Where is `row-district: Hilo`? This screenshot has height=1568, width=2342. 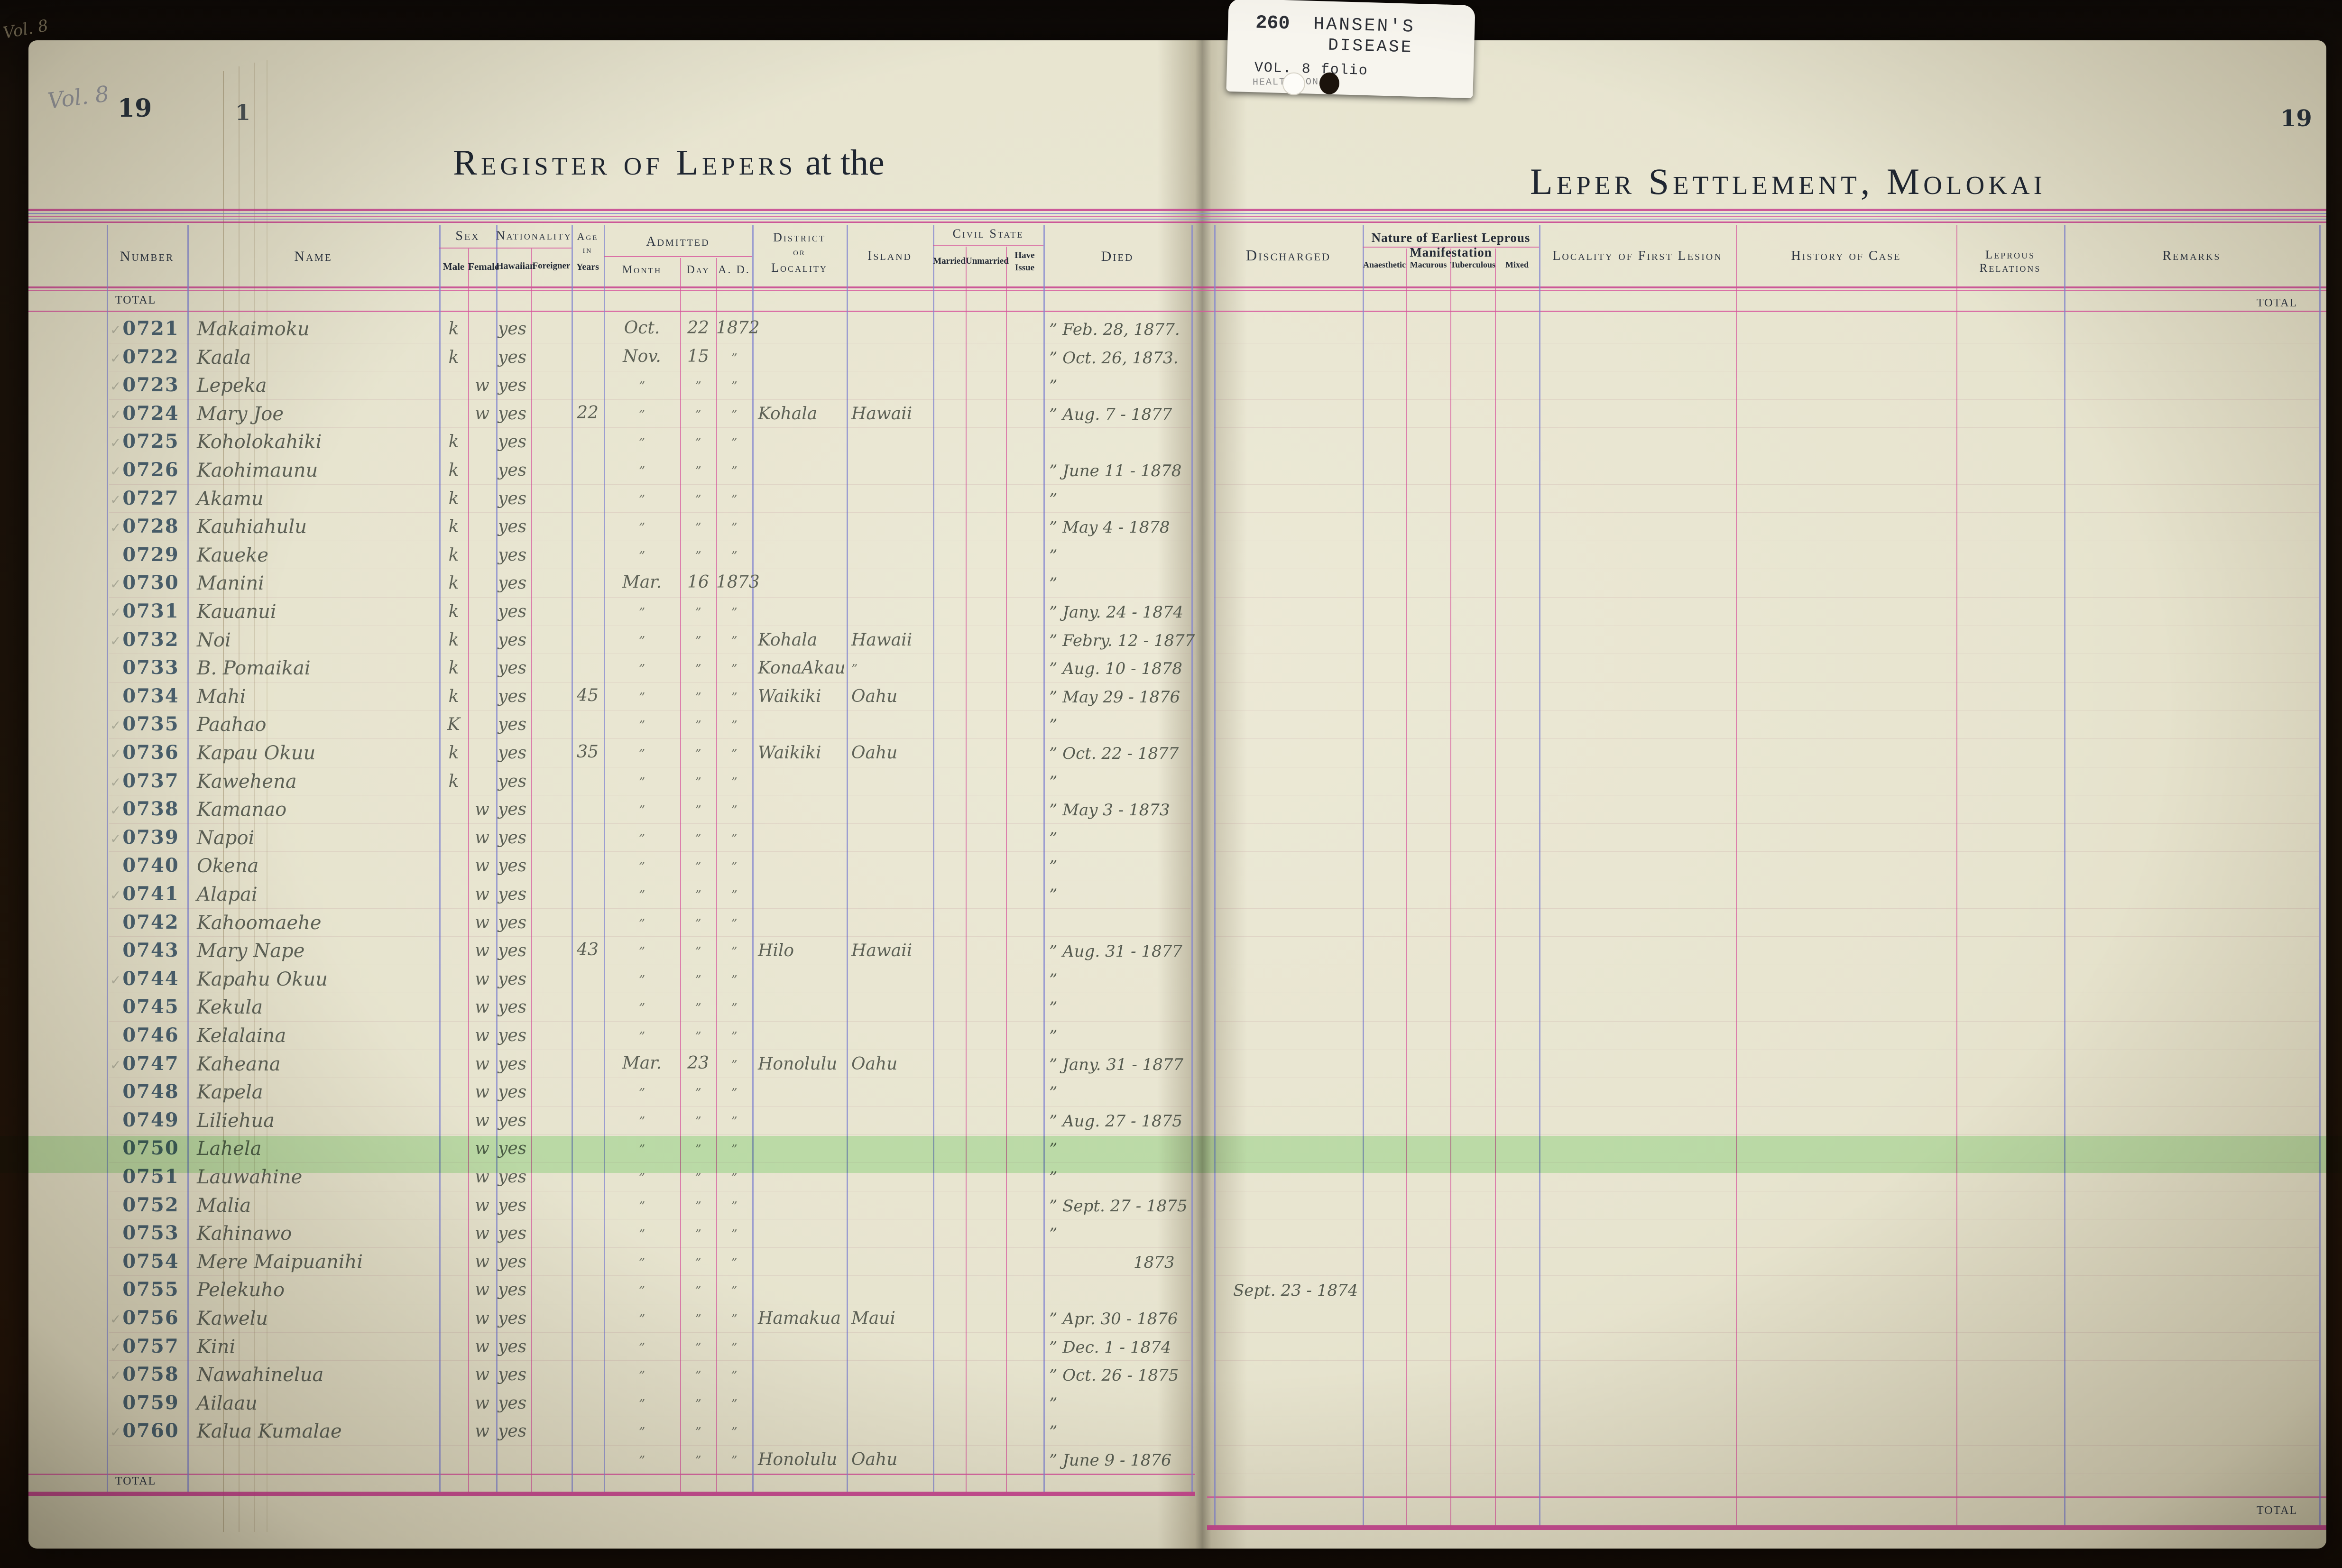
row-district: Hilo is located at coordinates (776, 951).